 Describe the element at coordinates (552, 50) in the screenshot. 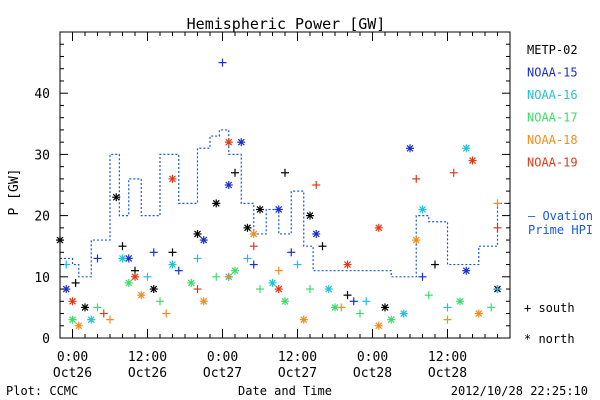

I see `legend-entry: METP-02` at that location.